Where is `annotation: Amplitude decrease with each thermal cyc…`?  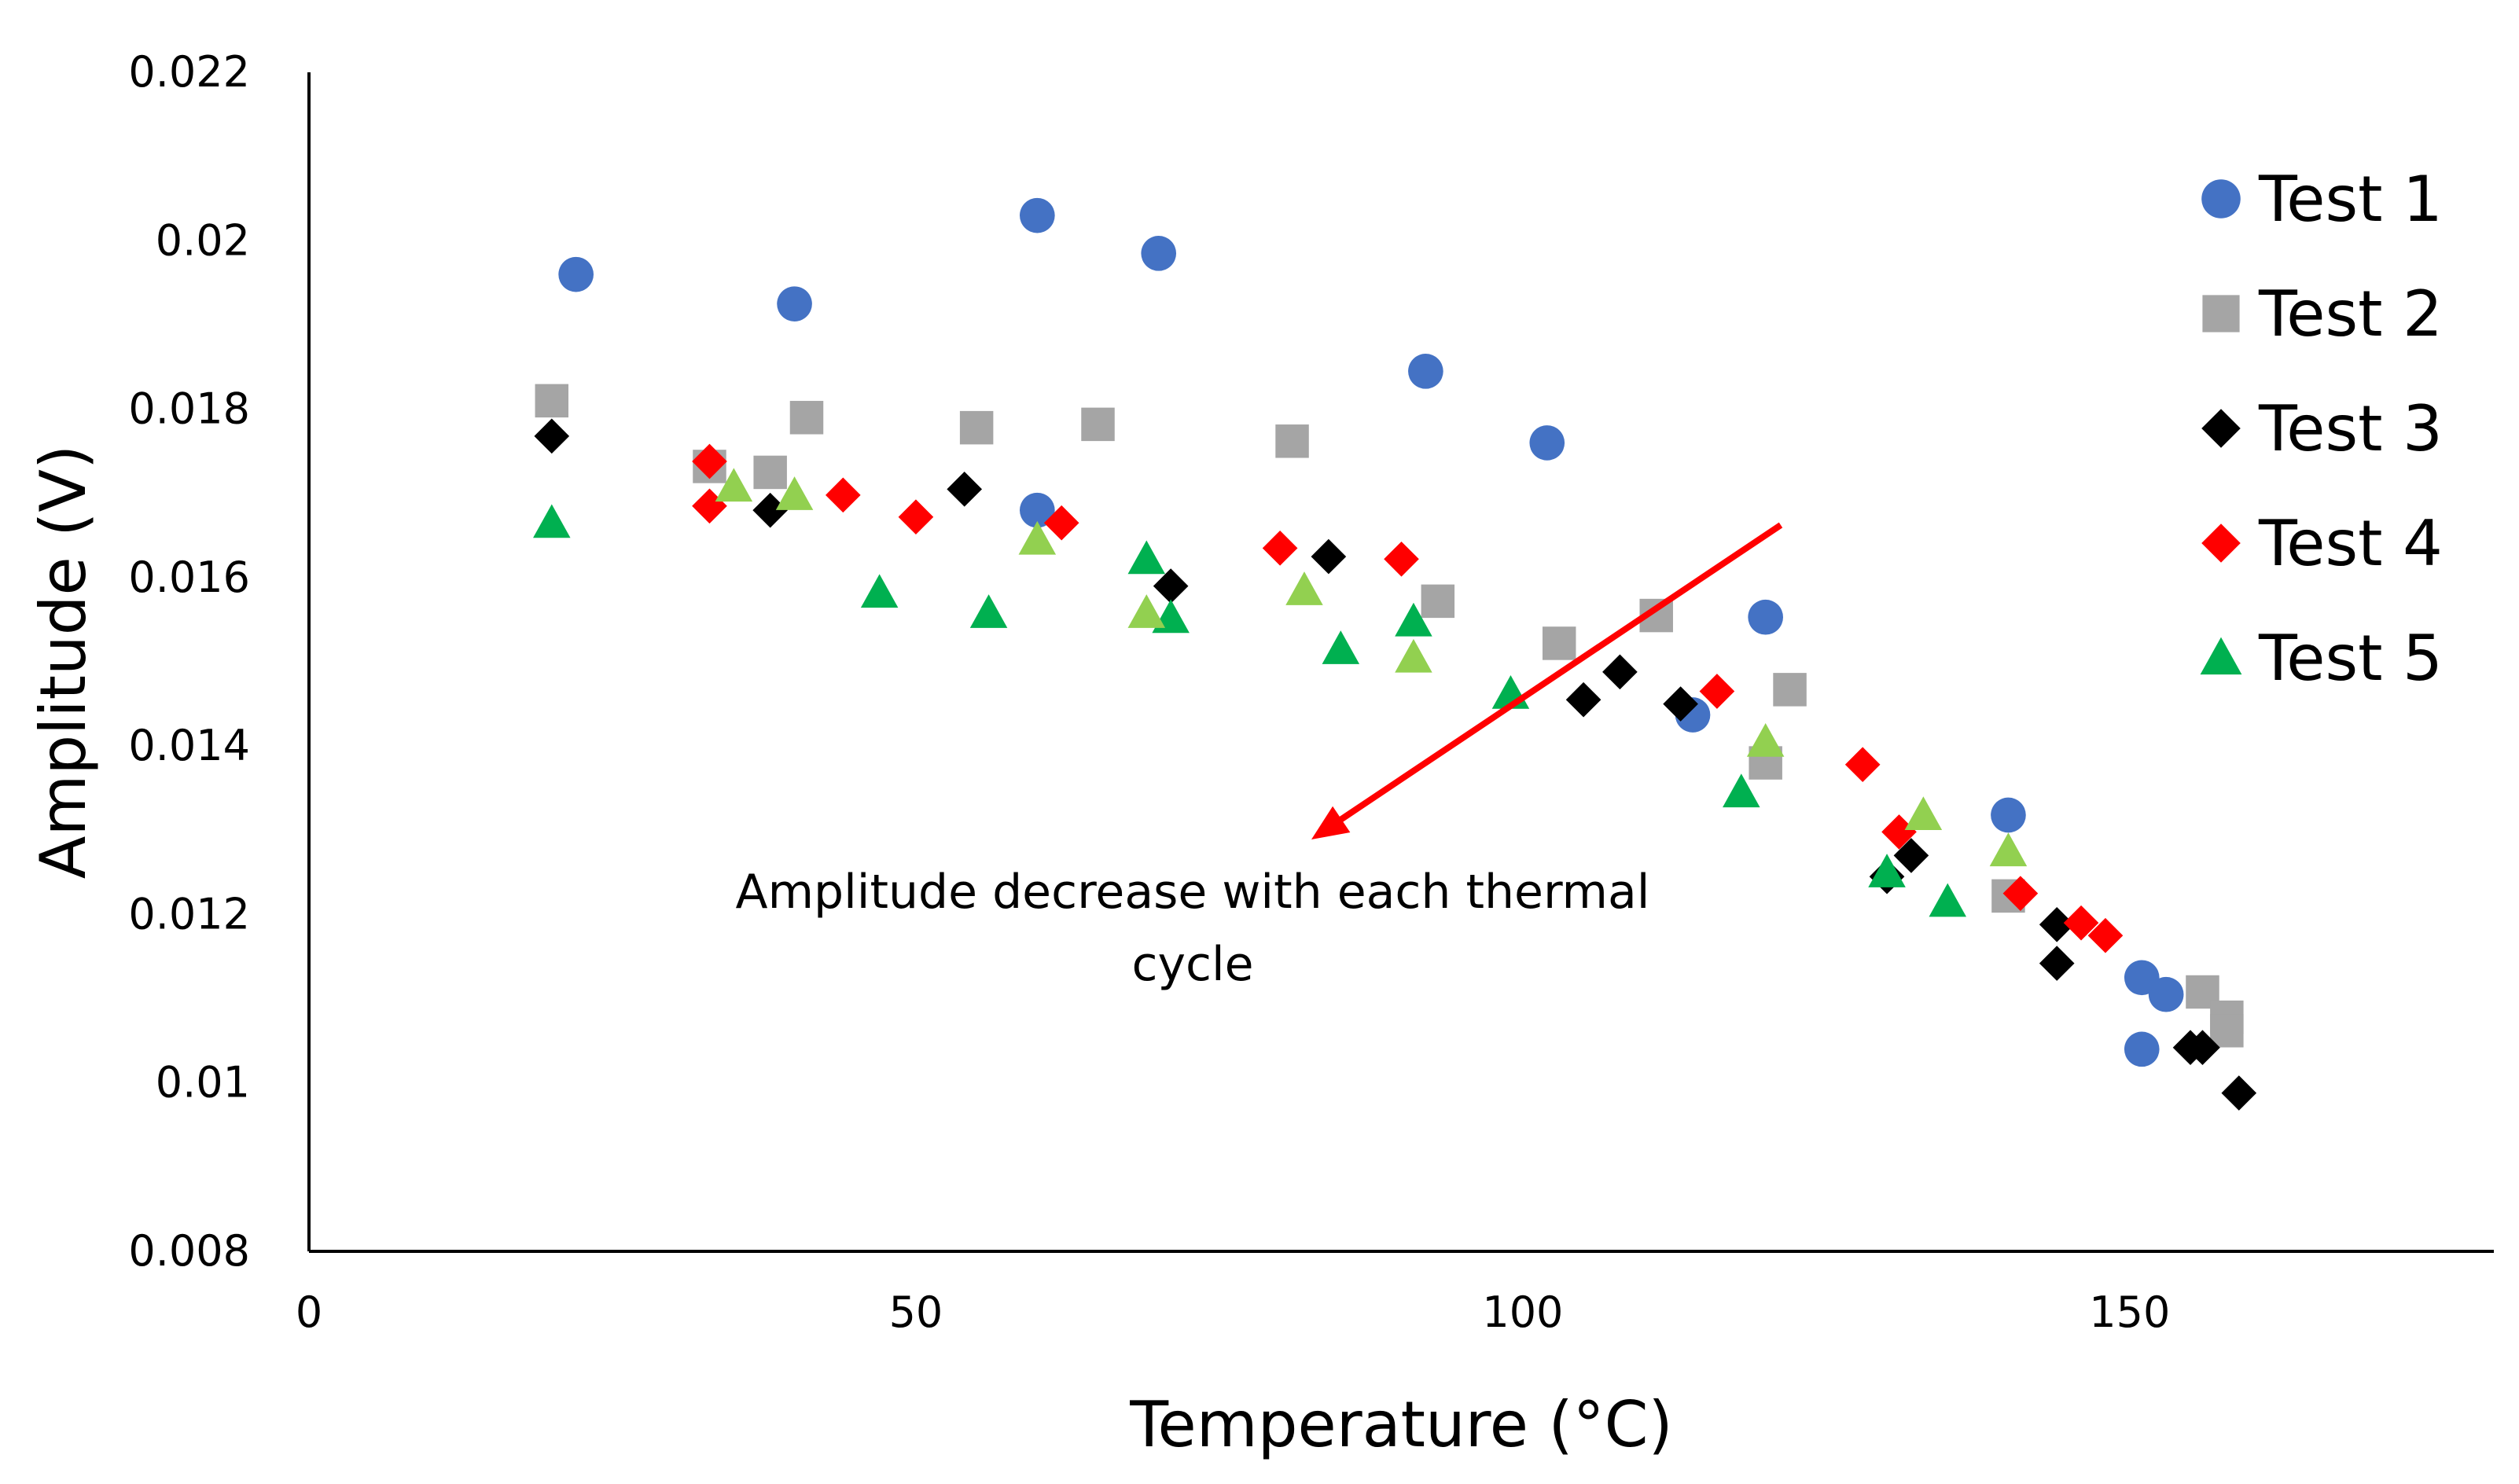 annotation: Amplitude decrease with each thermal cyc… is located at coordinates (1259, 757).